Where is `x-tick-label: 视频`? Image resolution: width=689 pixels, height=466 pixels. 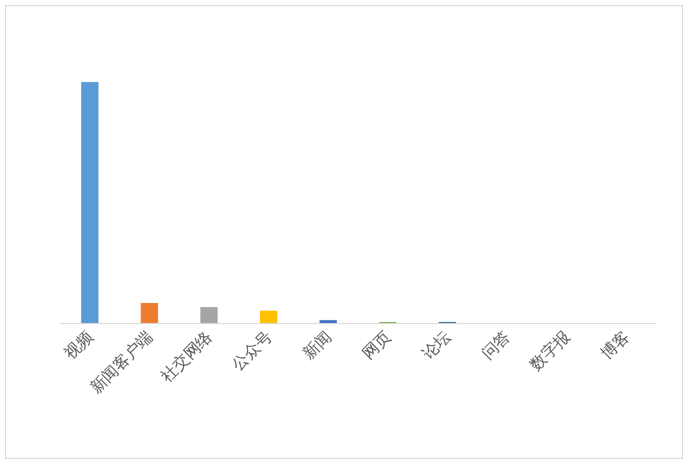 x-tick-label: 视频 is located at coordinates (78, 344).